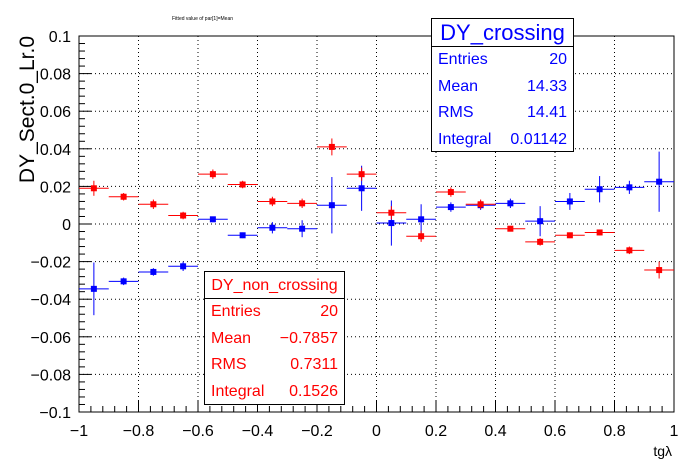 Image resolution: width=696 pixels, height=472 pixels. What do you see at coordinates (198, 431) in the screenshot?
I see `x-tick-label: −0.6` at bounding box center [198, 431].